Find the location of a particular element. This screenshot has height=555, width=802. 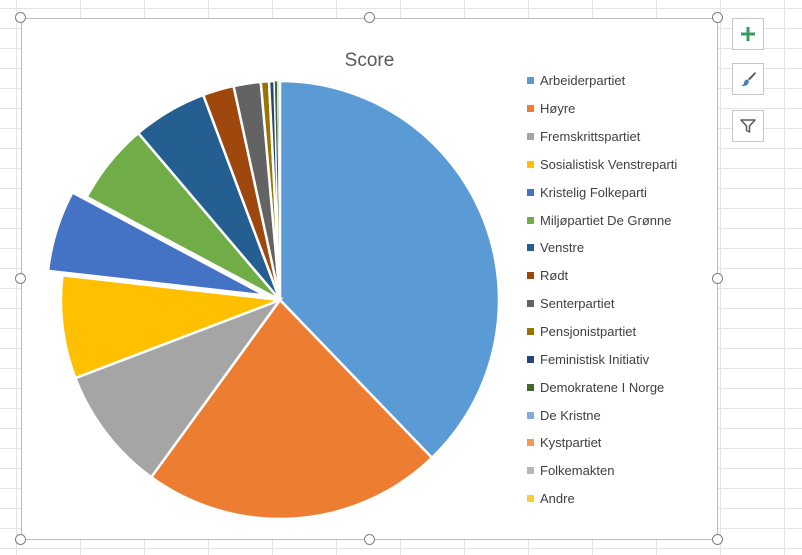

legend-item-feministisk-initiativ: Feministisk Initiativ is located at coordinates (602, 359).